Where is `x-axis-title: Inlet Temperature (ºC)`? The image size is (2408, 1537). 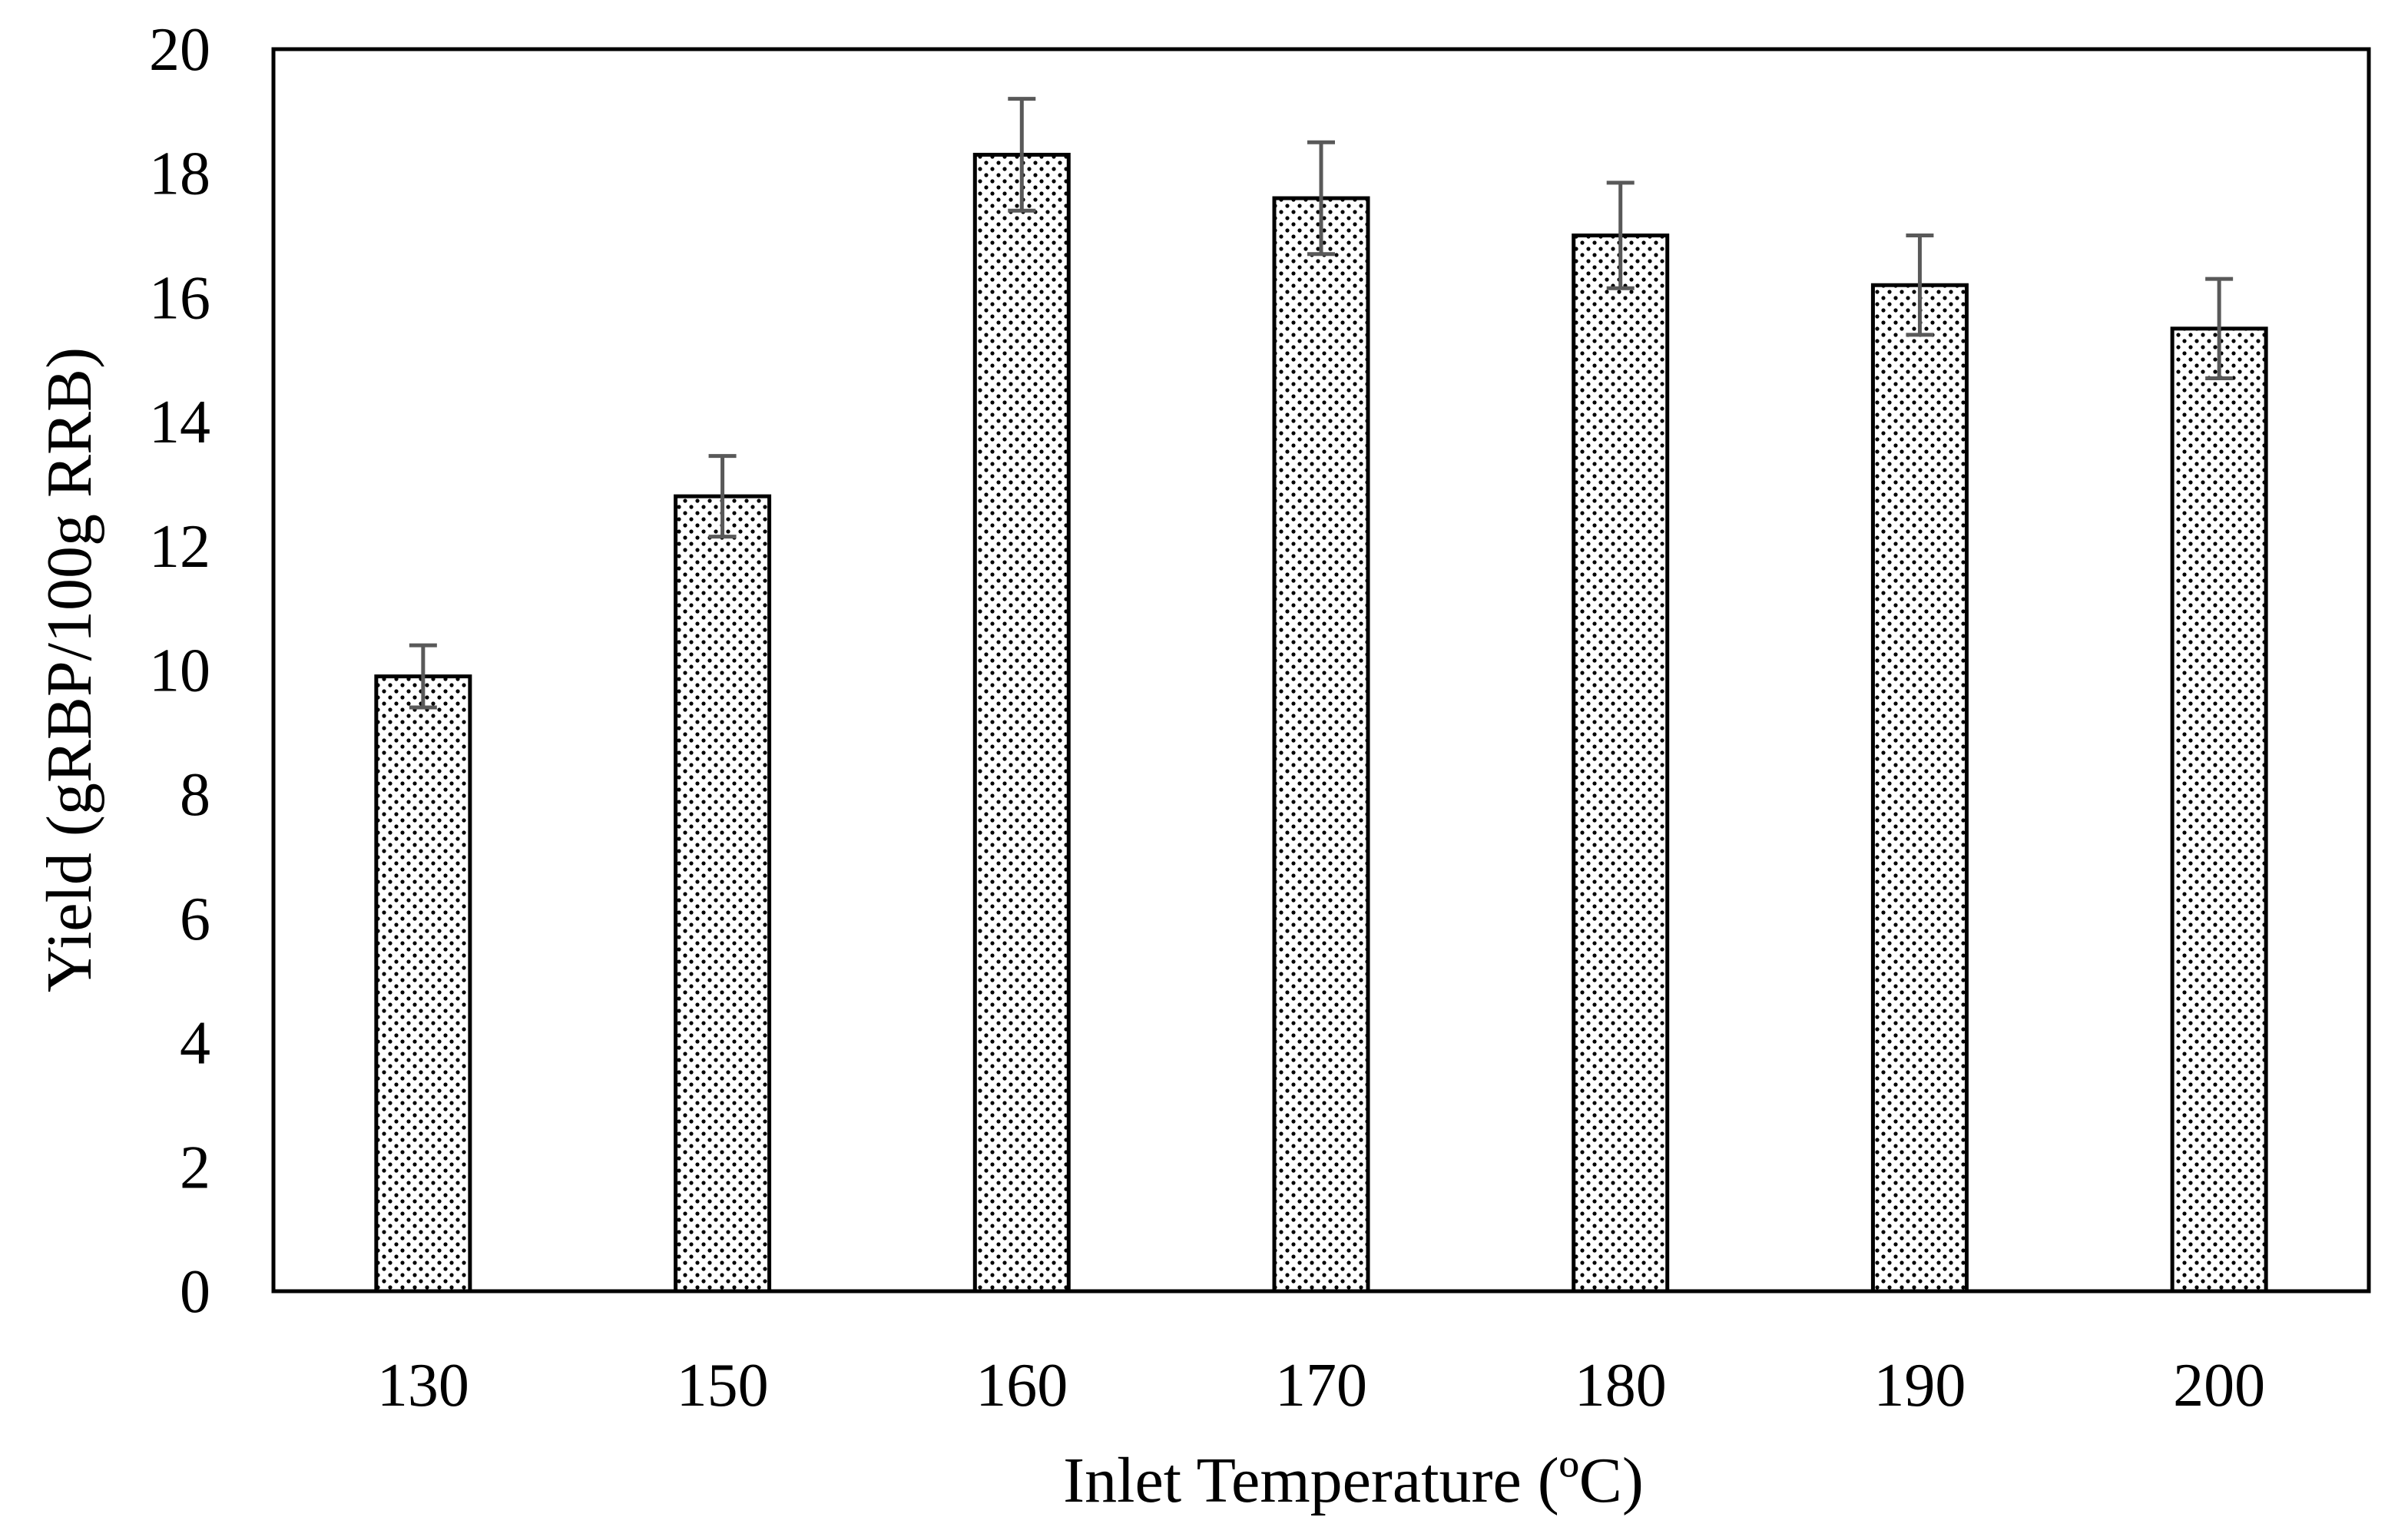
x-axis-title: Inlet Temperature (ºC) is located at coordinates (1353, 1480).